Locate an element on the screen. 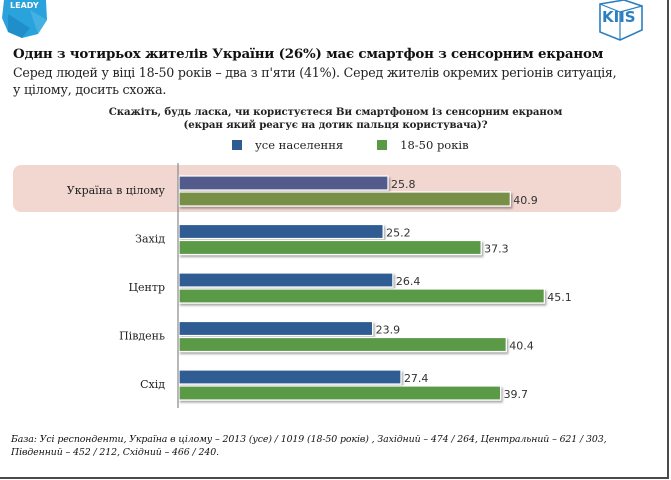  data-label: 45.1 is located at coordinates (559, 297).